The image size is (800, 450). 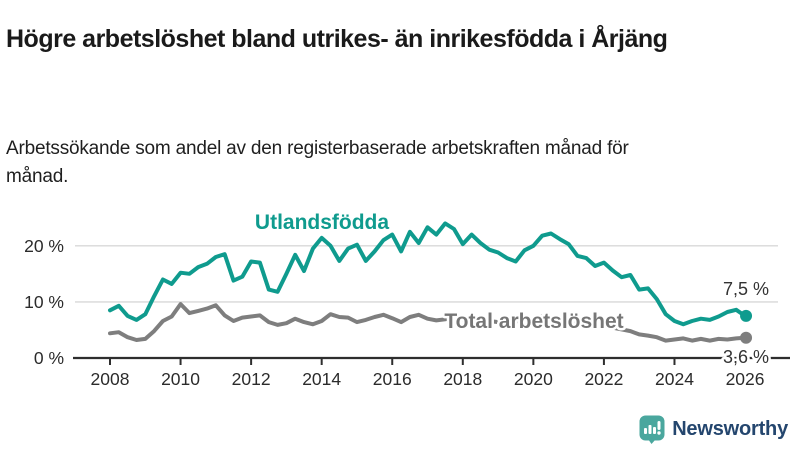 What do you see at coordinates (674, 379) in the screenshot?
I see `x-tick-label: 2024` at bounding box center [674, 379].